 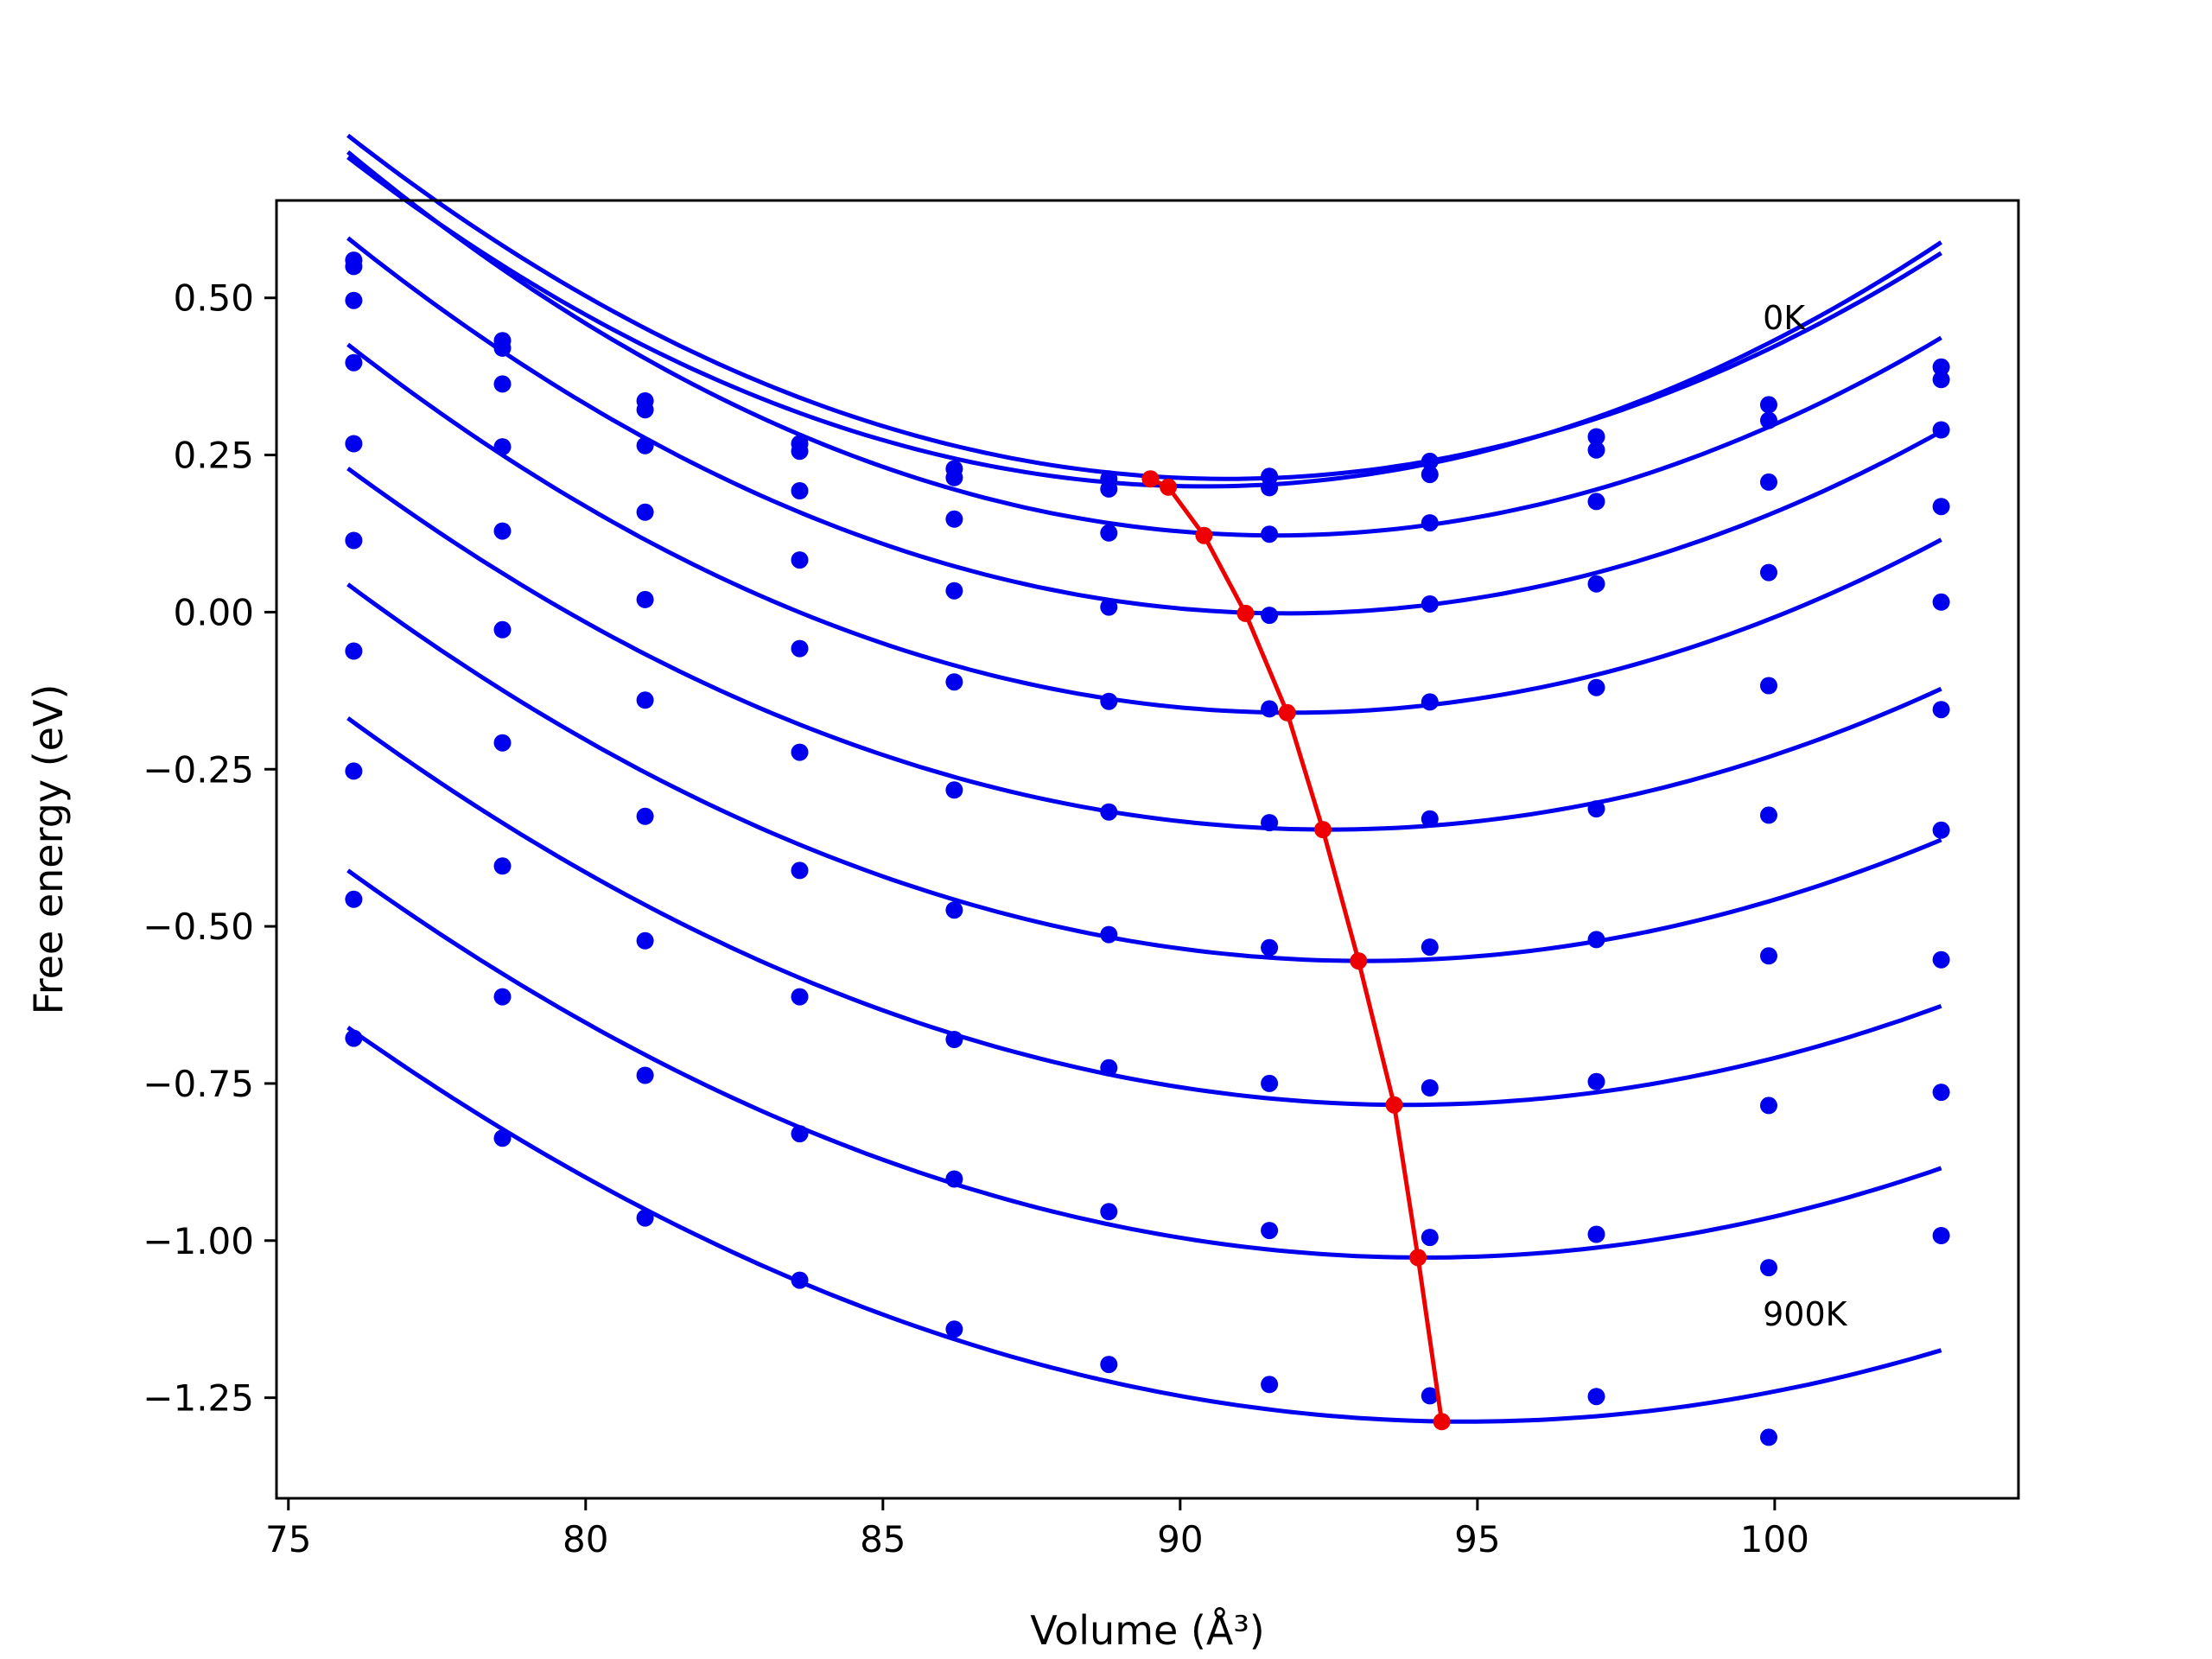 What do you see at coordinates (1805, 1314) in the screenshot?
I see `annotation-1: 900K` at bounding box center [1805, 1314].